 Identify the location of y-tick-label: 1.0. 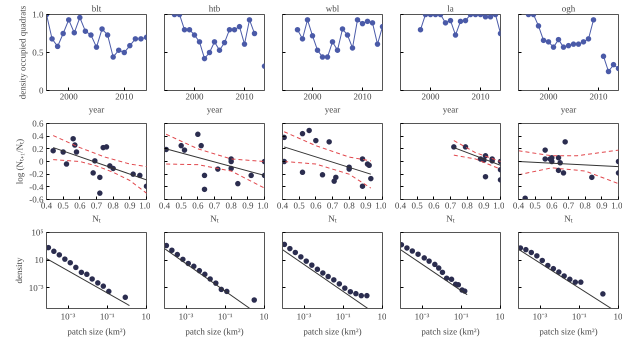
(38, 15).